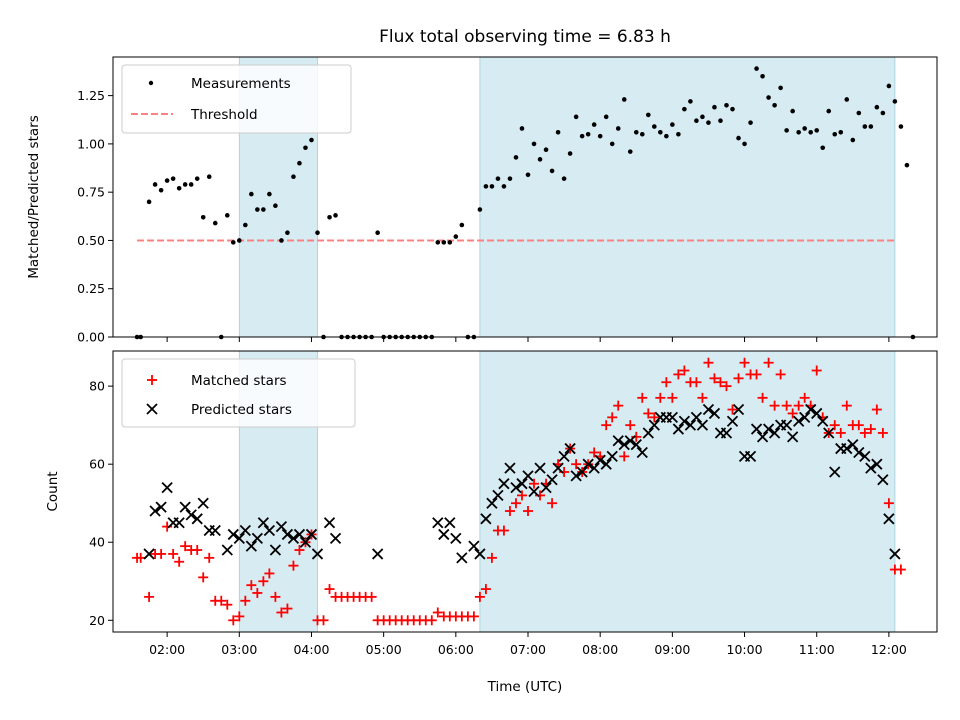 The width and height of the screenshot is (960, 720). I want to click on bottom-legend: Matched stars Predicted stars, so click(238, 393).